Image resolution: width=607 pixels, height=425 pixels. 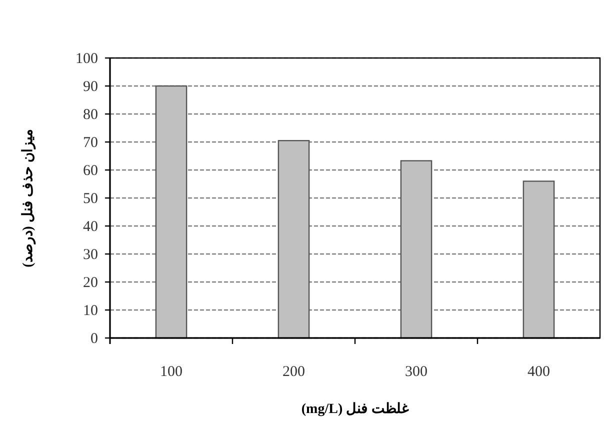 I want to click on y-axis-title: میزان حذف فنل (درصد), so click(x=28, y=198).